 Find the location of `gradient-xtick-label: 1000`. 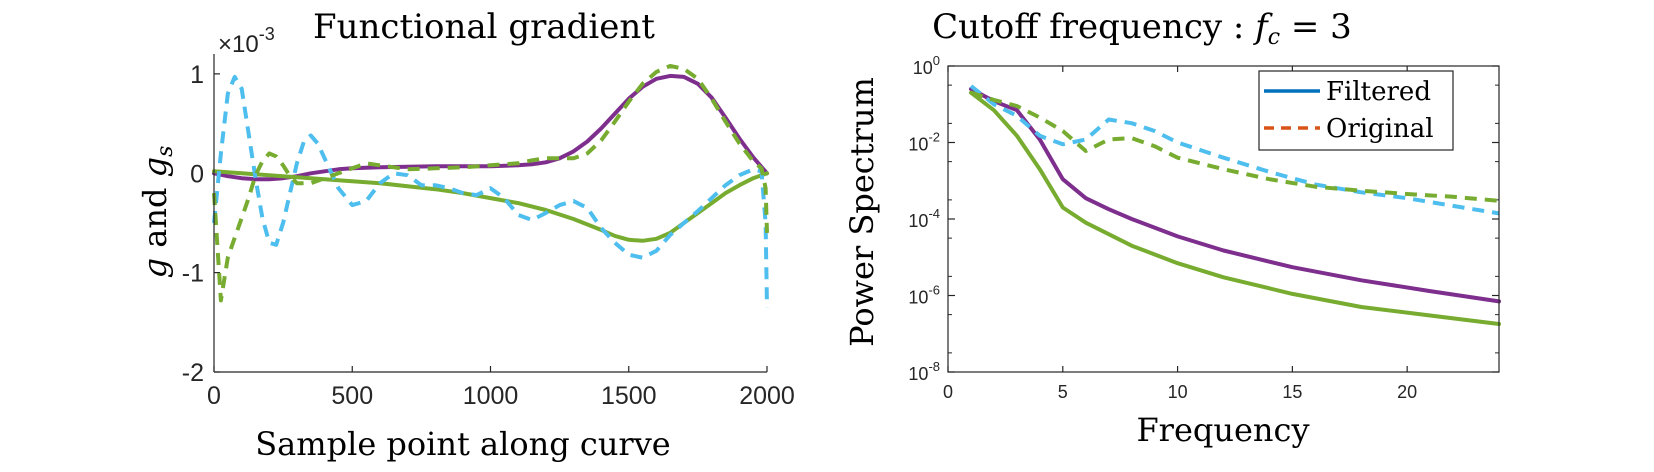

gradient-xtick-label: 1000 is located at coordinates (491, 396).